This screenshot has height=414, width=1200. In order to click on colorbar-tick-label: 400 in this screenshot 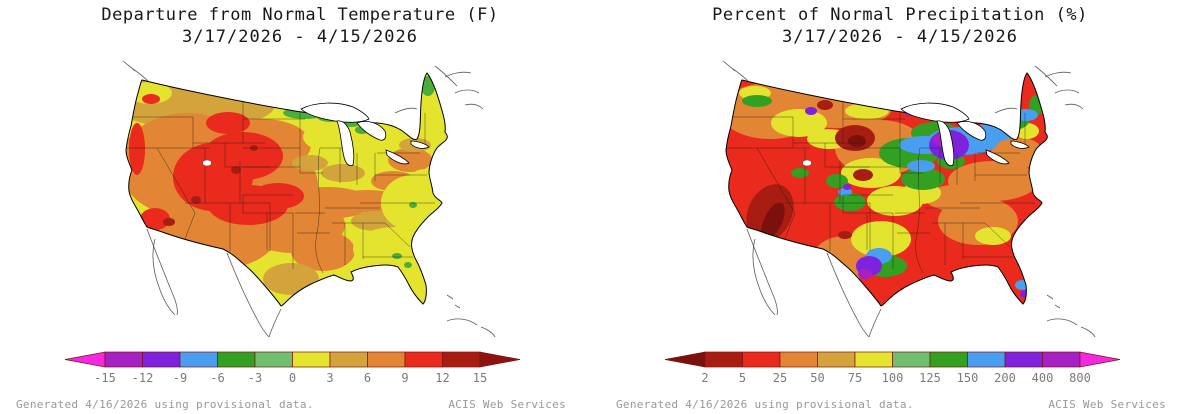, I will do `click(1043, 378)`.